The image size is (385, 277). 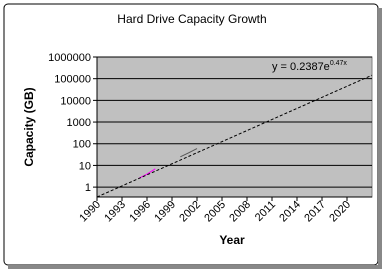 I want to click on y-tick-label: 10, so click(x=85, y=166).